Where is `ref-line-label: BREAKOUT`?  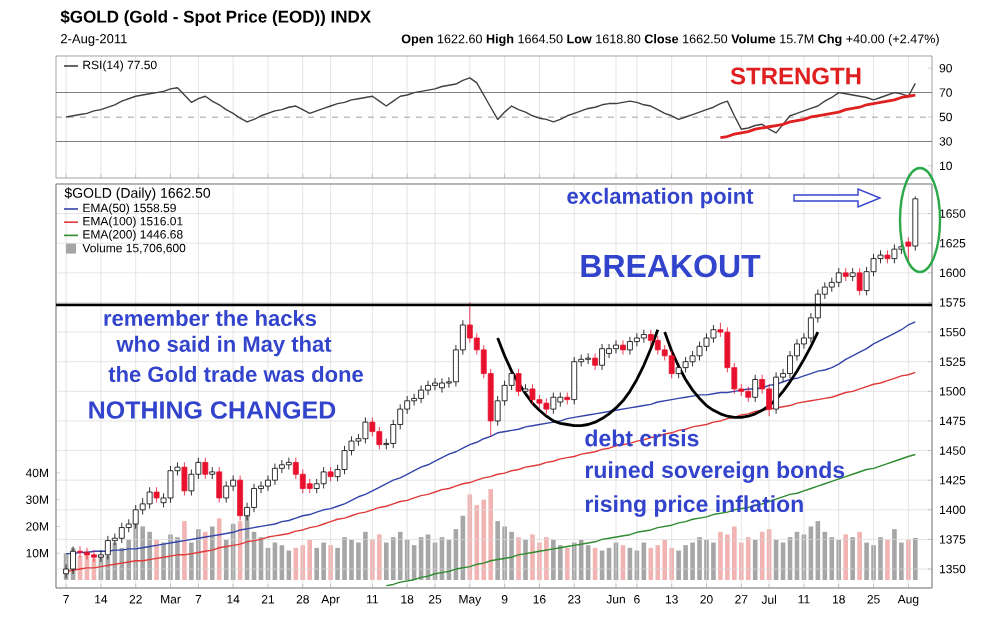
ref-line-label: BREAKOUT is located at coordinates (671, 266).